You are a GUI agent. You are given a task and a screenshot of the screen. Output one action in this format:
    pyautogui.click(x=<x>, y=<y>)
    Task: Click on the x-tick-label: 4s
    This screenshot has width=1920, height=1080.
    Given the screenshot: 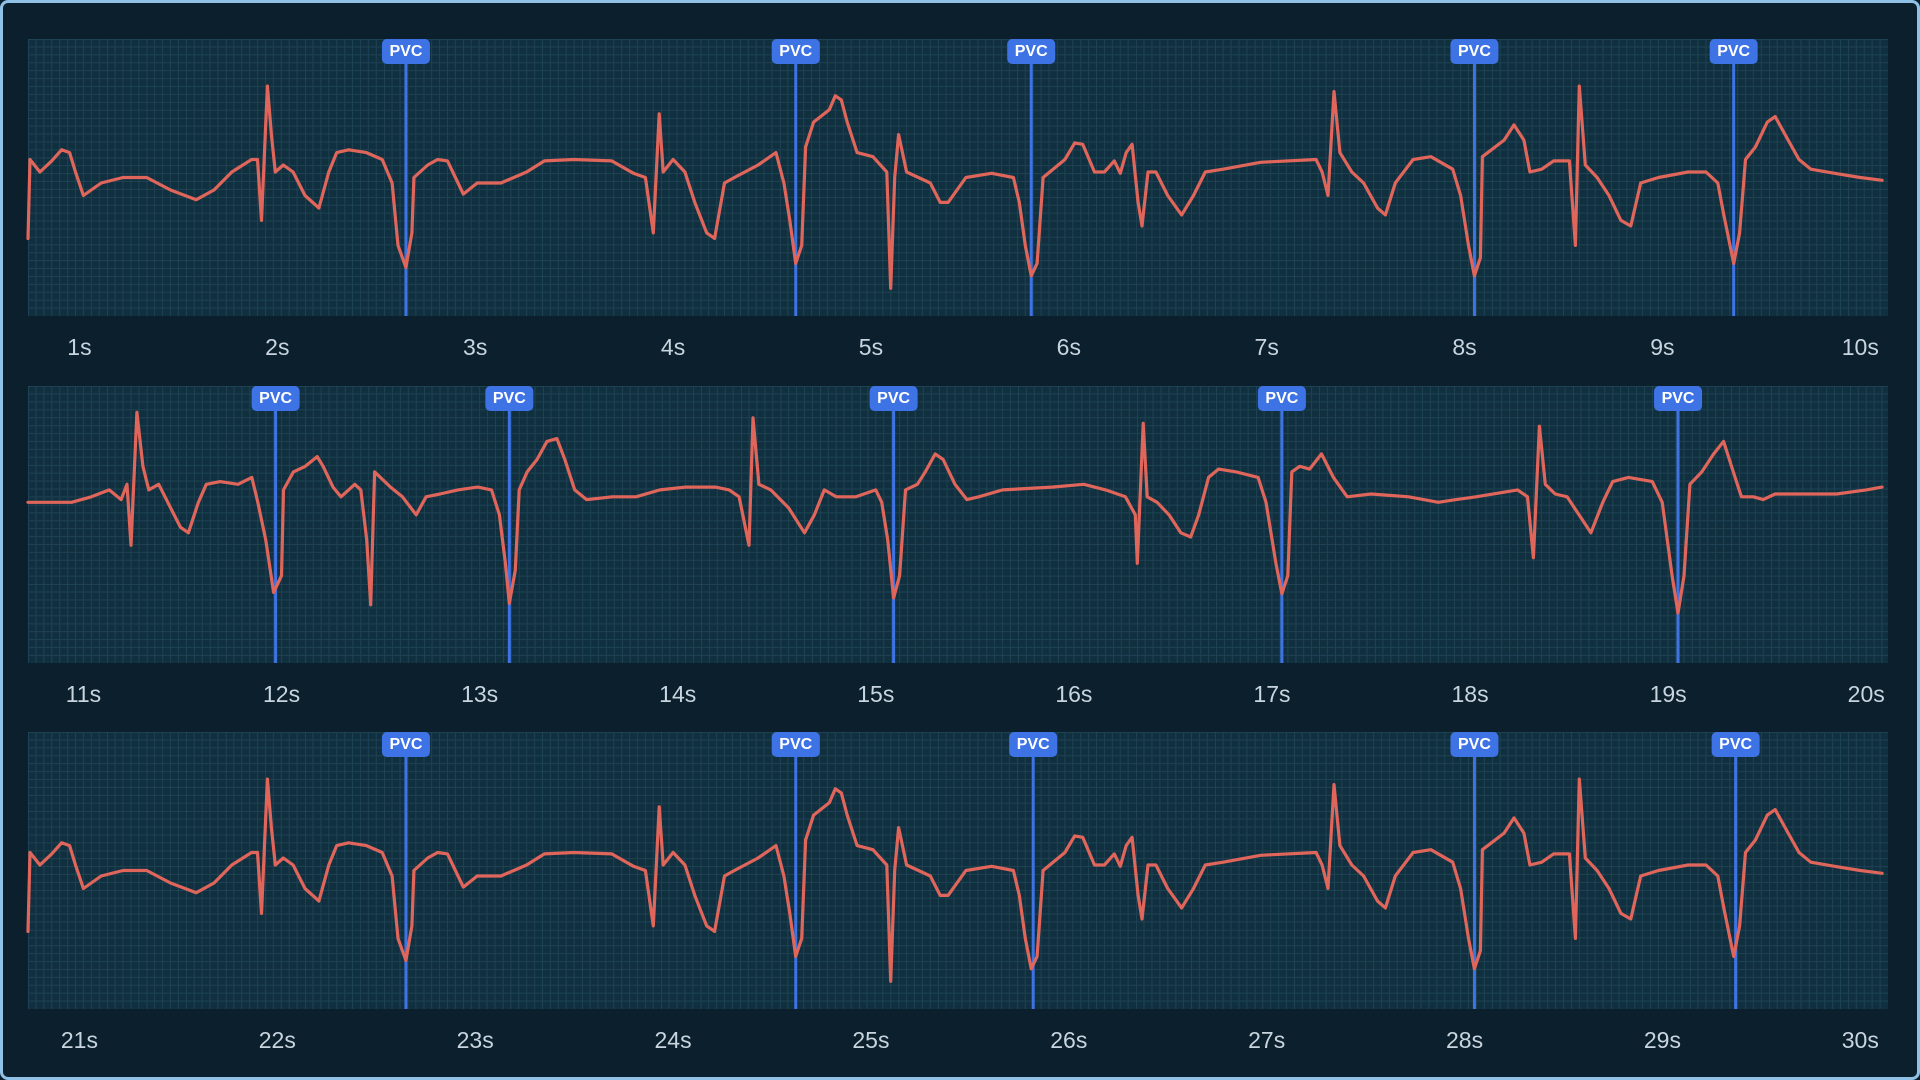 What is the action you would take?
    pyautogui.click(x=673, y=347)
    